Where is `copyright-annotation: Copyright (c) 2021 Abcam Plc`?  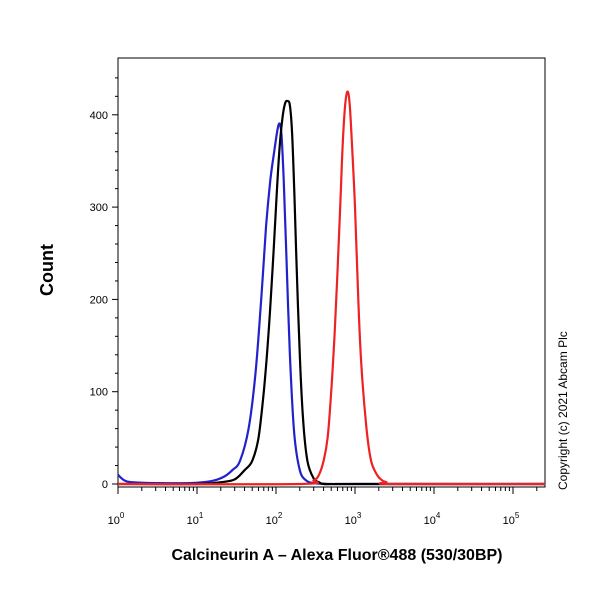
copyright-annotation: Copyright (c) 2021 Abcam Plc is located at coordinates (563, 410).